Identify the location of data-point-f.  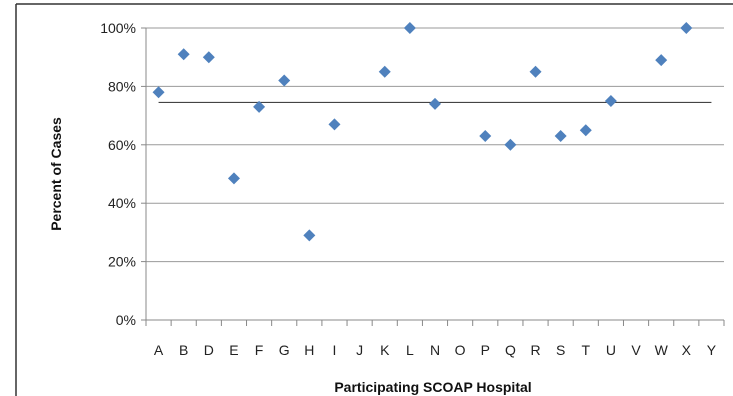
(259, 106).